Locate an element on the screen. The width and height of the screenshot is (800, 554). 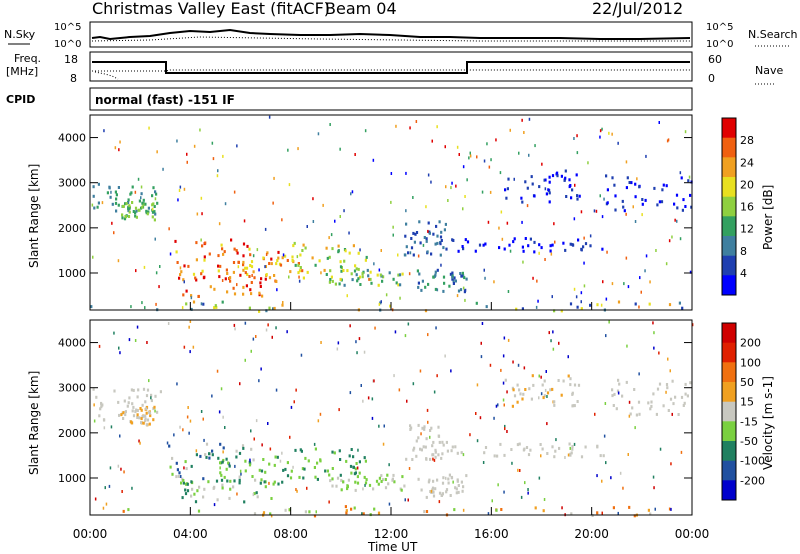
colorbar-tick-label: 200 is located at coordinates (750, 343).